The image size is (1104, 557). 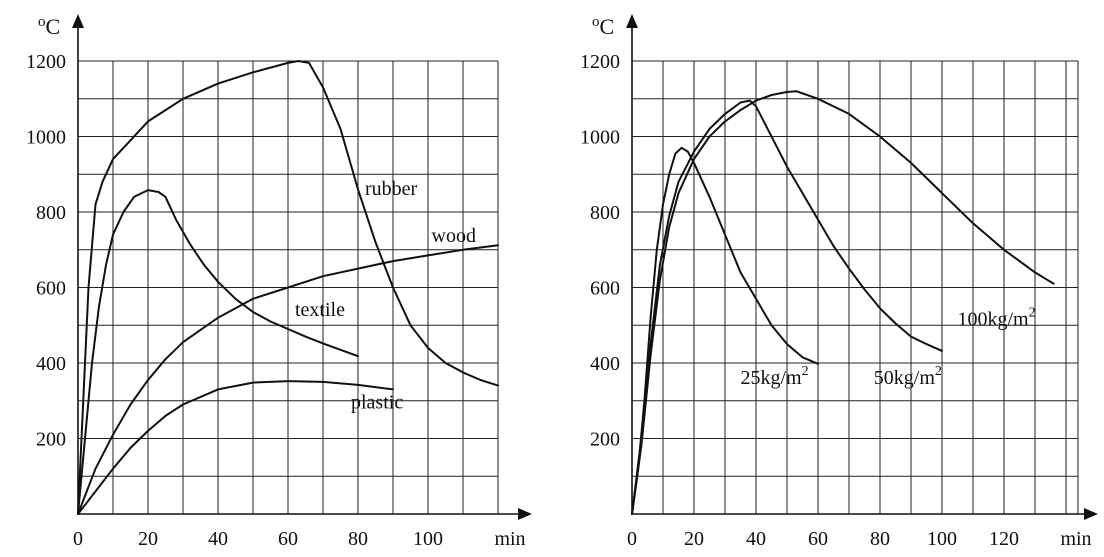 I want to click on left-x-tick-label: 0, so click(x=78, y=539).